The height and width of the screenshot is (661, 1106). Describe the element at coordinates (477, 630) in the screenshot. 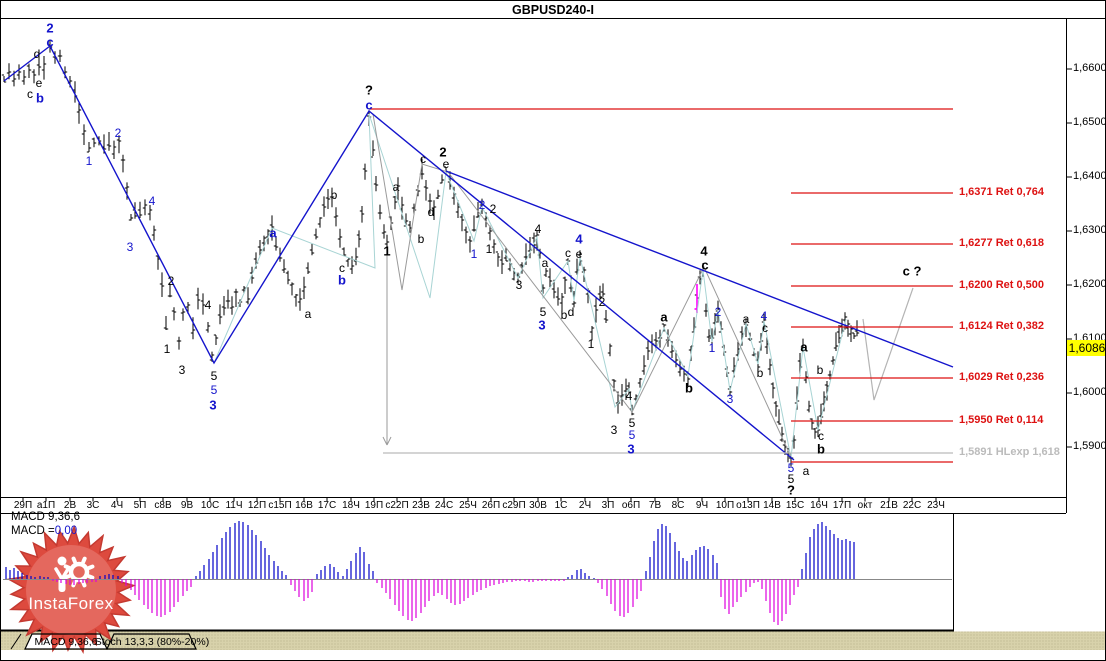

I see `macd-bottom-border` at that location.